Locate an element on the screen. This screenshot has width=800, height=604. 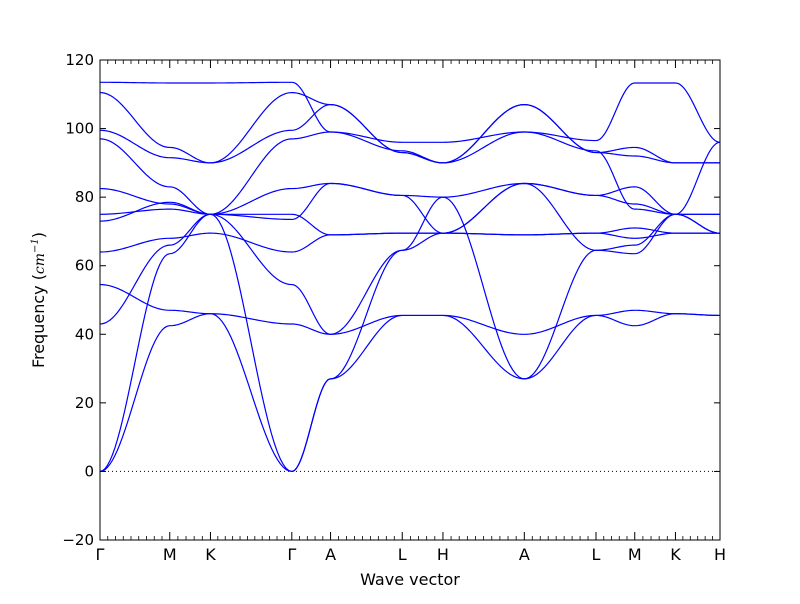
y-axis-label-exponent: −1 is located at coordinates (35, 245).